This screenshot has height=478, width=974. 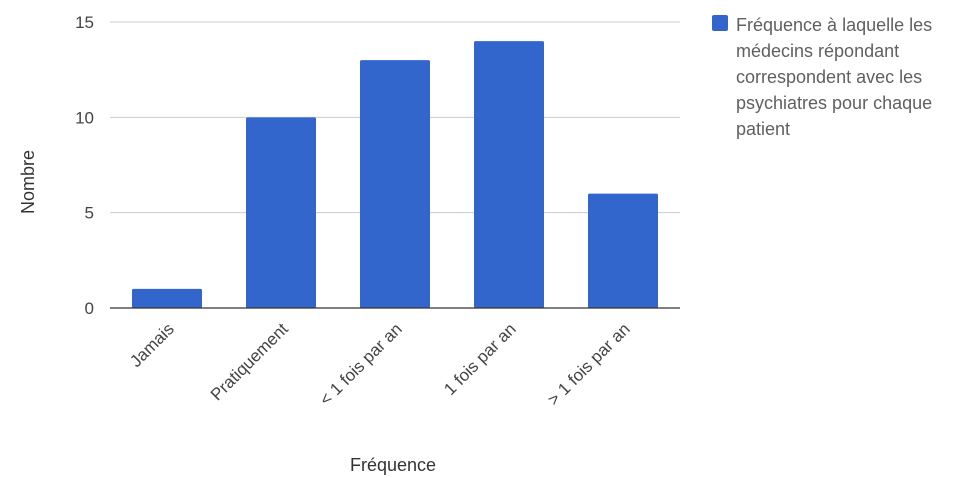 What do you see at coordinates (84, 117) in the screenshot?
I see `y-tick-label: 10` at bounding box center [84, 117].